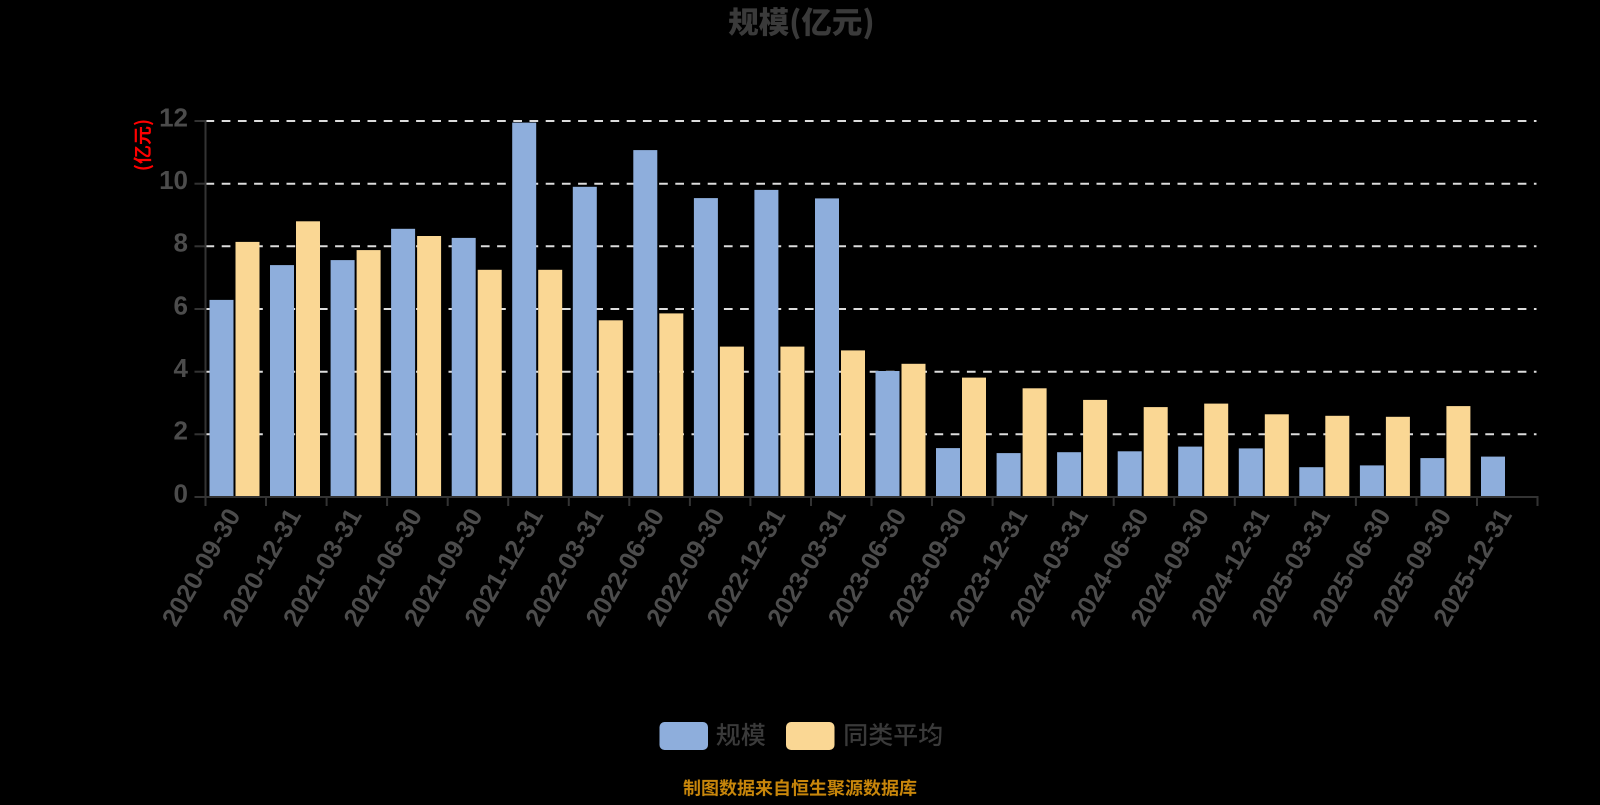 Image resolution: width=1600 pixels, height=805 pixels. What do you see at coordinates (181, 368) in the screenshot?
I see `svg-text: 4` at bounding box center [181, 368].